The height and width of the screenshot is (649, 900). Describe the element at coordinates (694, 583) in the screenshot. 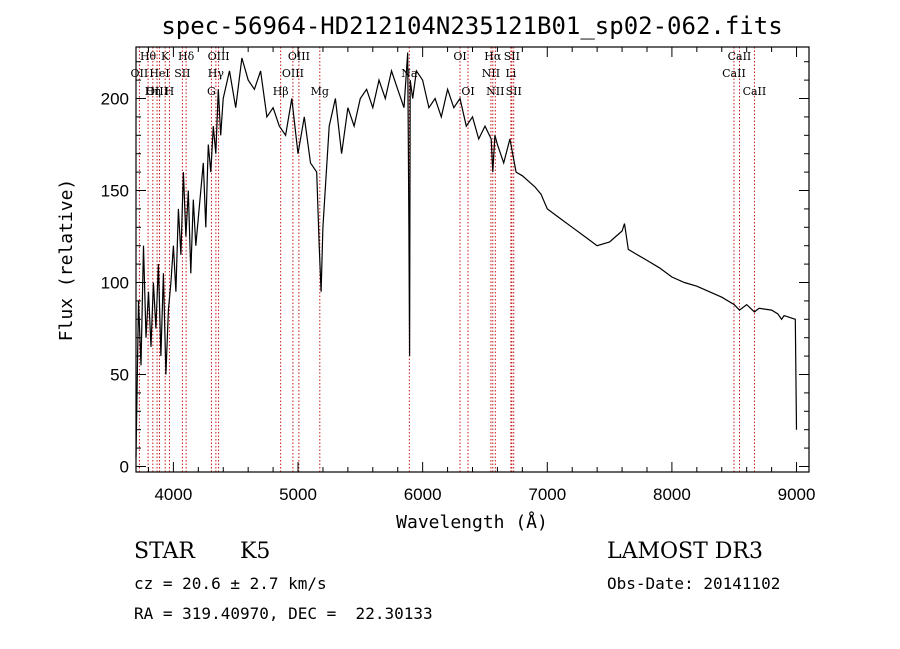

I see `observation-date: Obs-Date: 20141102` at that location.